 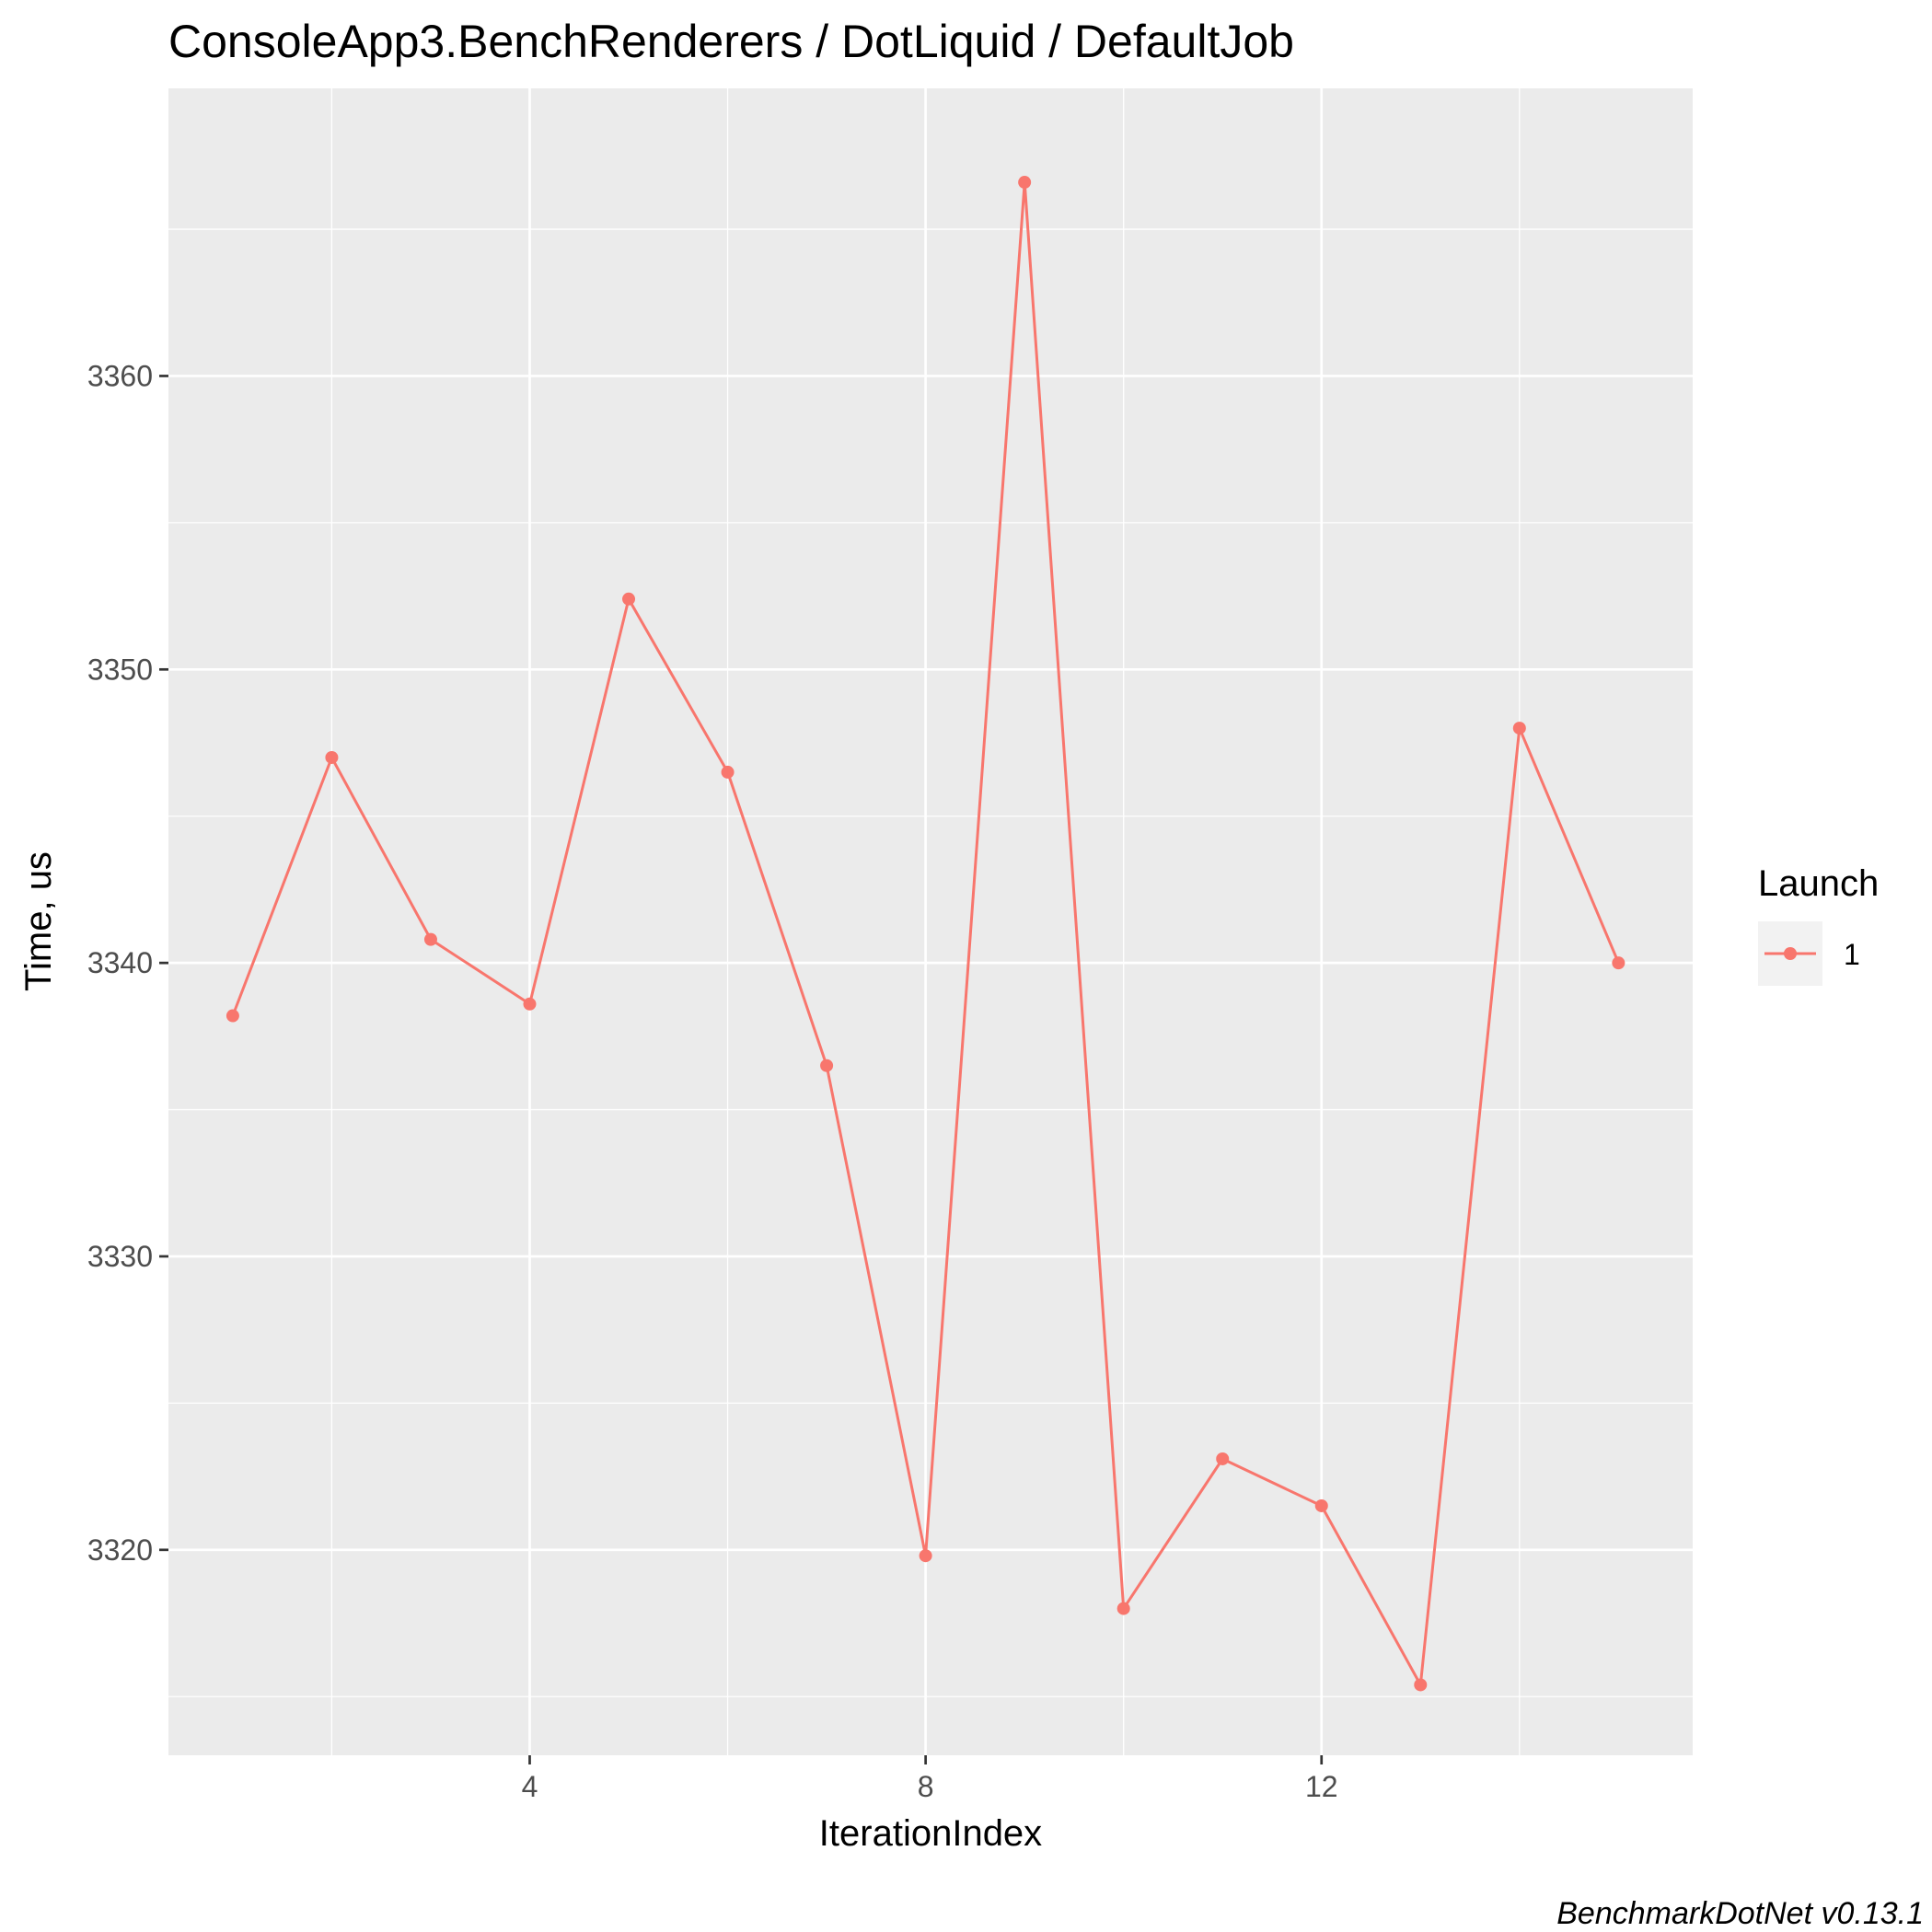 I want to click on y-axis-title: Time, us, so click(x=38, y=921).